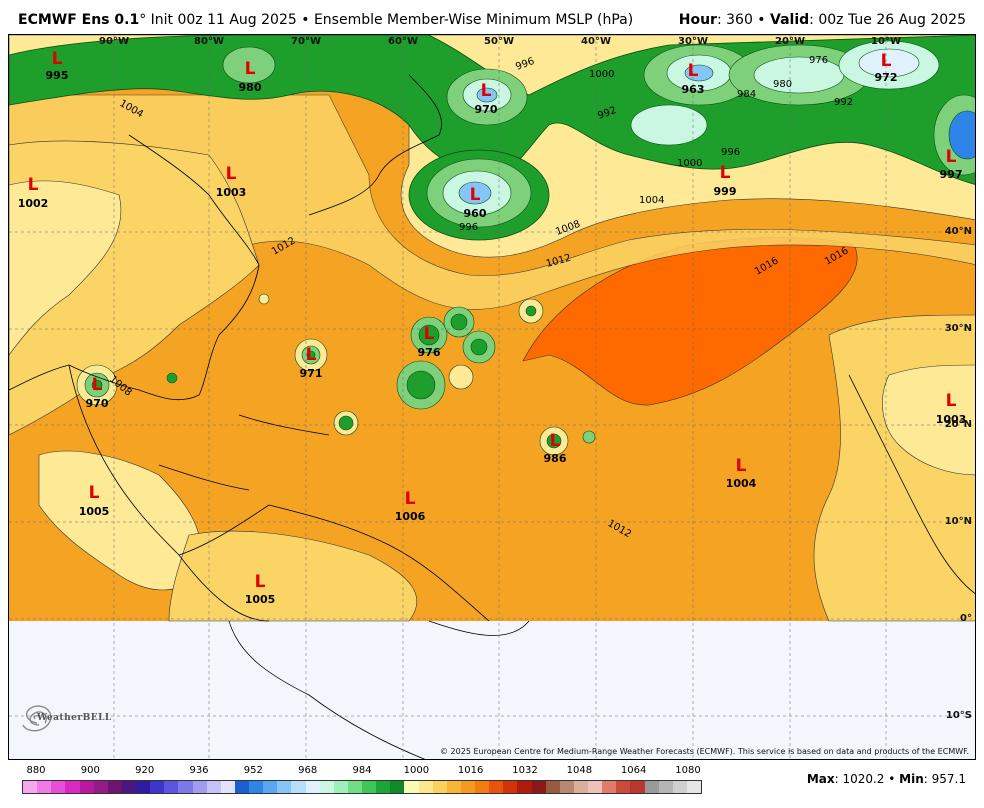 The width and height of the screenshot is (984, 808). I want to click on product-name: Ensemble Member-Wise Minimum MSLP (hPa), so click(473, 20).